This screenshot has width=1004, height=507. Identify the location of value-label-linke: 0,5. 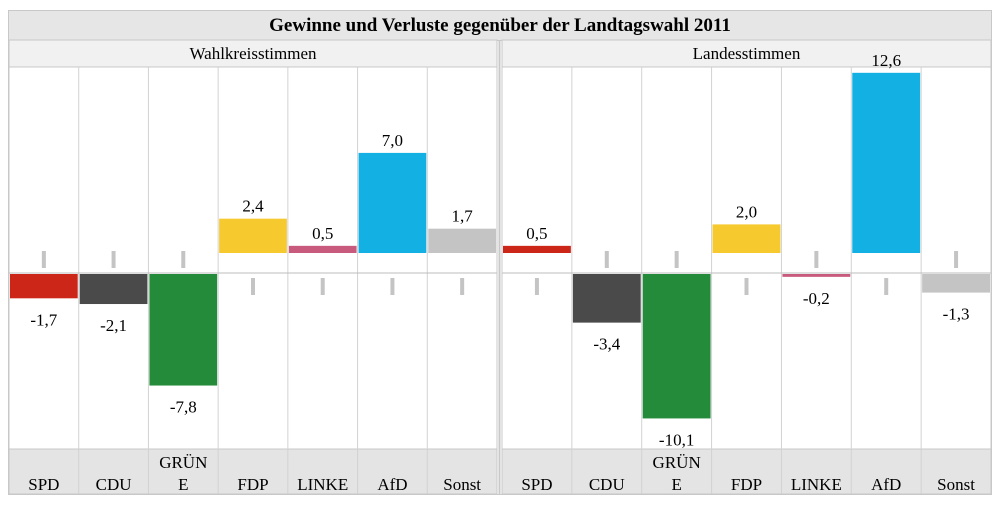
(322, 233).